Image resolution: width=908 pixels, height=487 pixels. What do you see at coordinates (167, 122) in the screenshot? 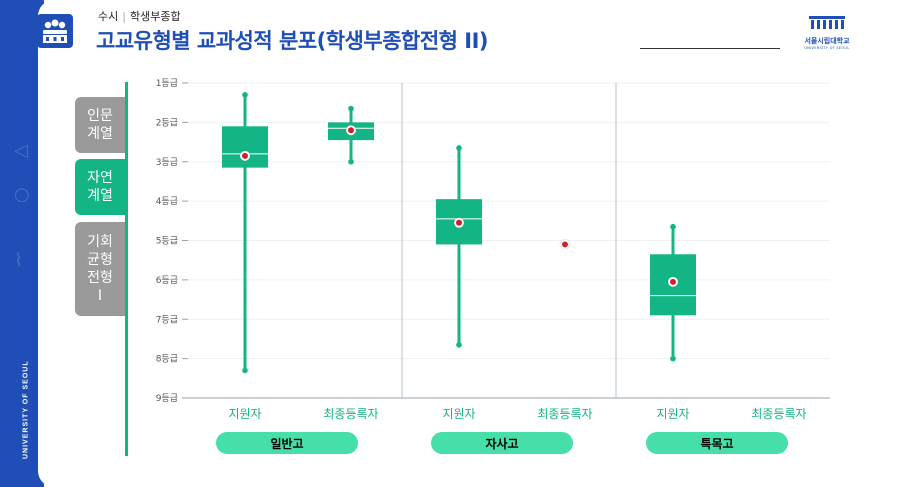
I see `y-tick-label: 2등급` at bounding box center [167, 122].